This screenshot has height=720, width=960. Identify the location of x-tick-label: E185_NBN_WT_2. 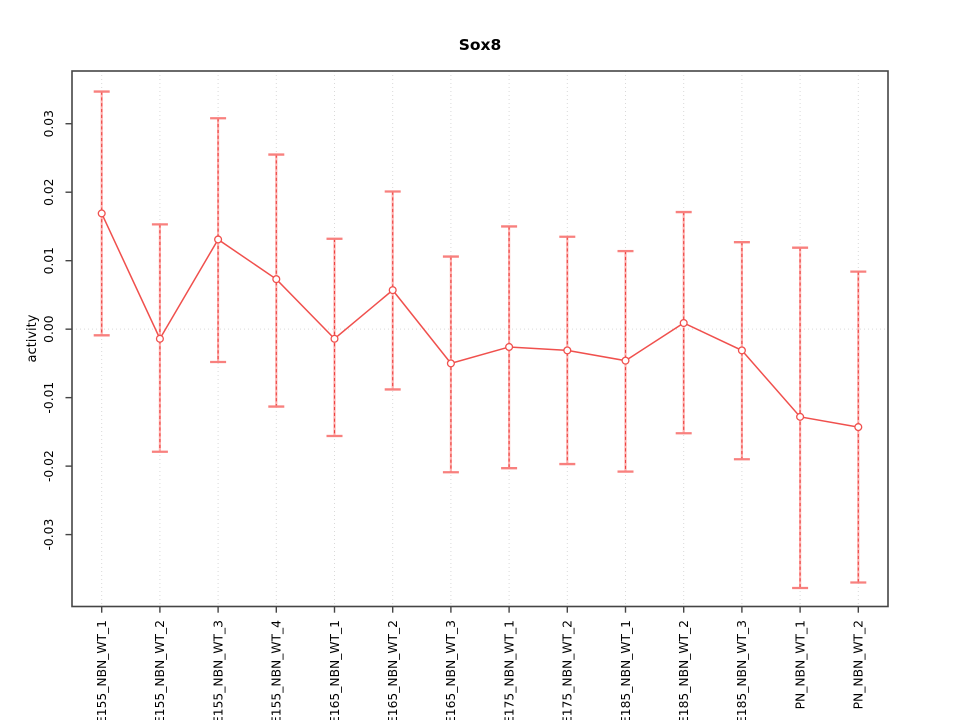
(684, 670).